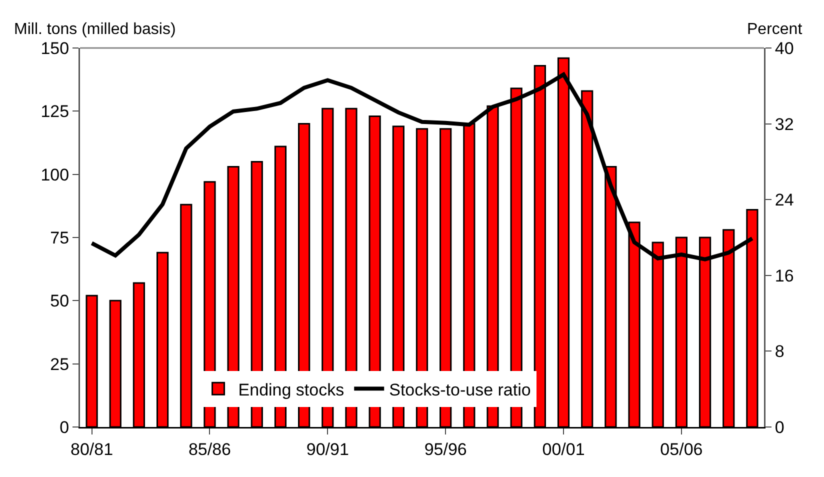 This screenshot has height=477, width=824. What do you see at coordinates (209, 449) in the screenshot?
I see `x-tick-label: 85/86` at bounding box center [209, 449].